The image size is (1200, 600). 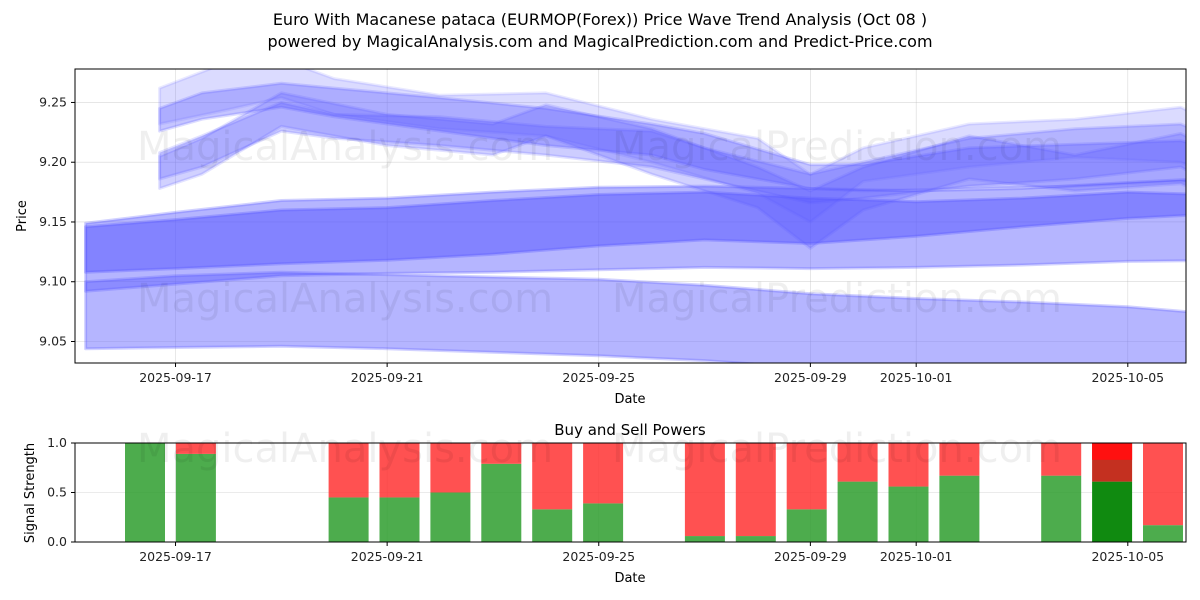 I want to click on watermark-analysis-top: MagicalAnalysis.com, so click(x=345, y=147).